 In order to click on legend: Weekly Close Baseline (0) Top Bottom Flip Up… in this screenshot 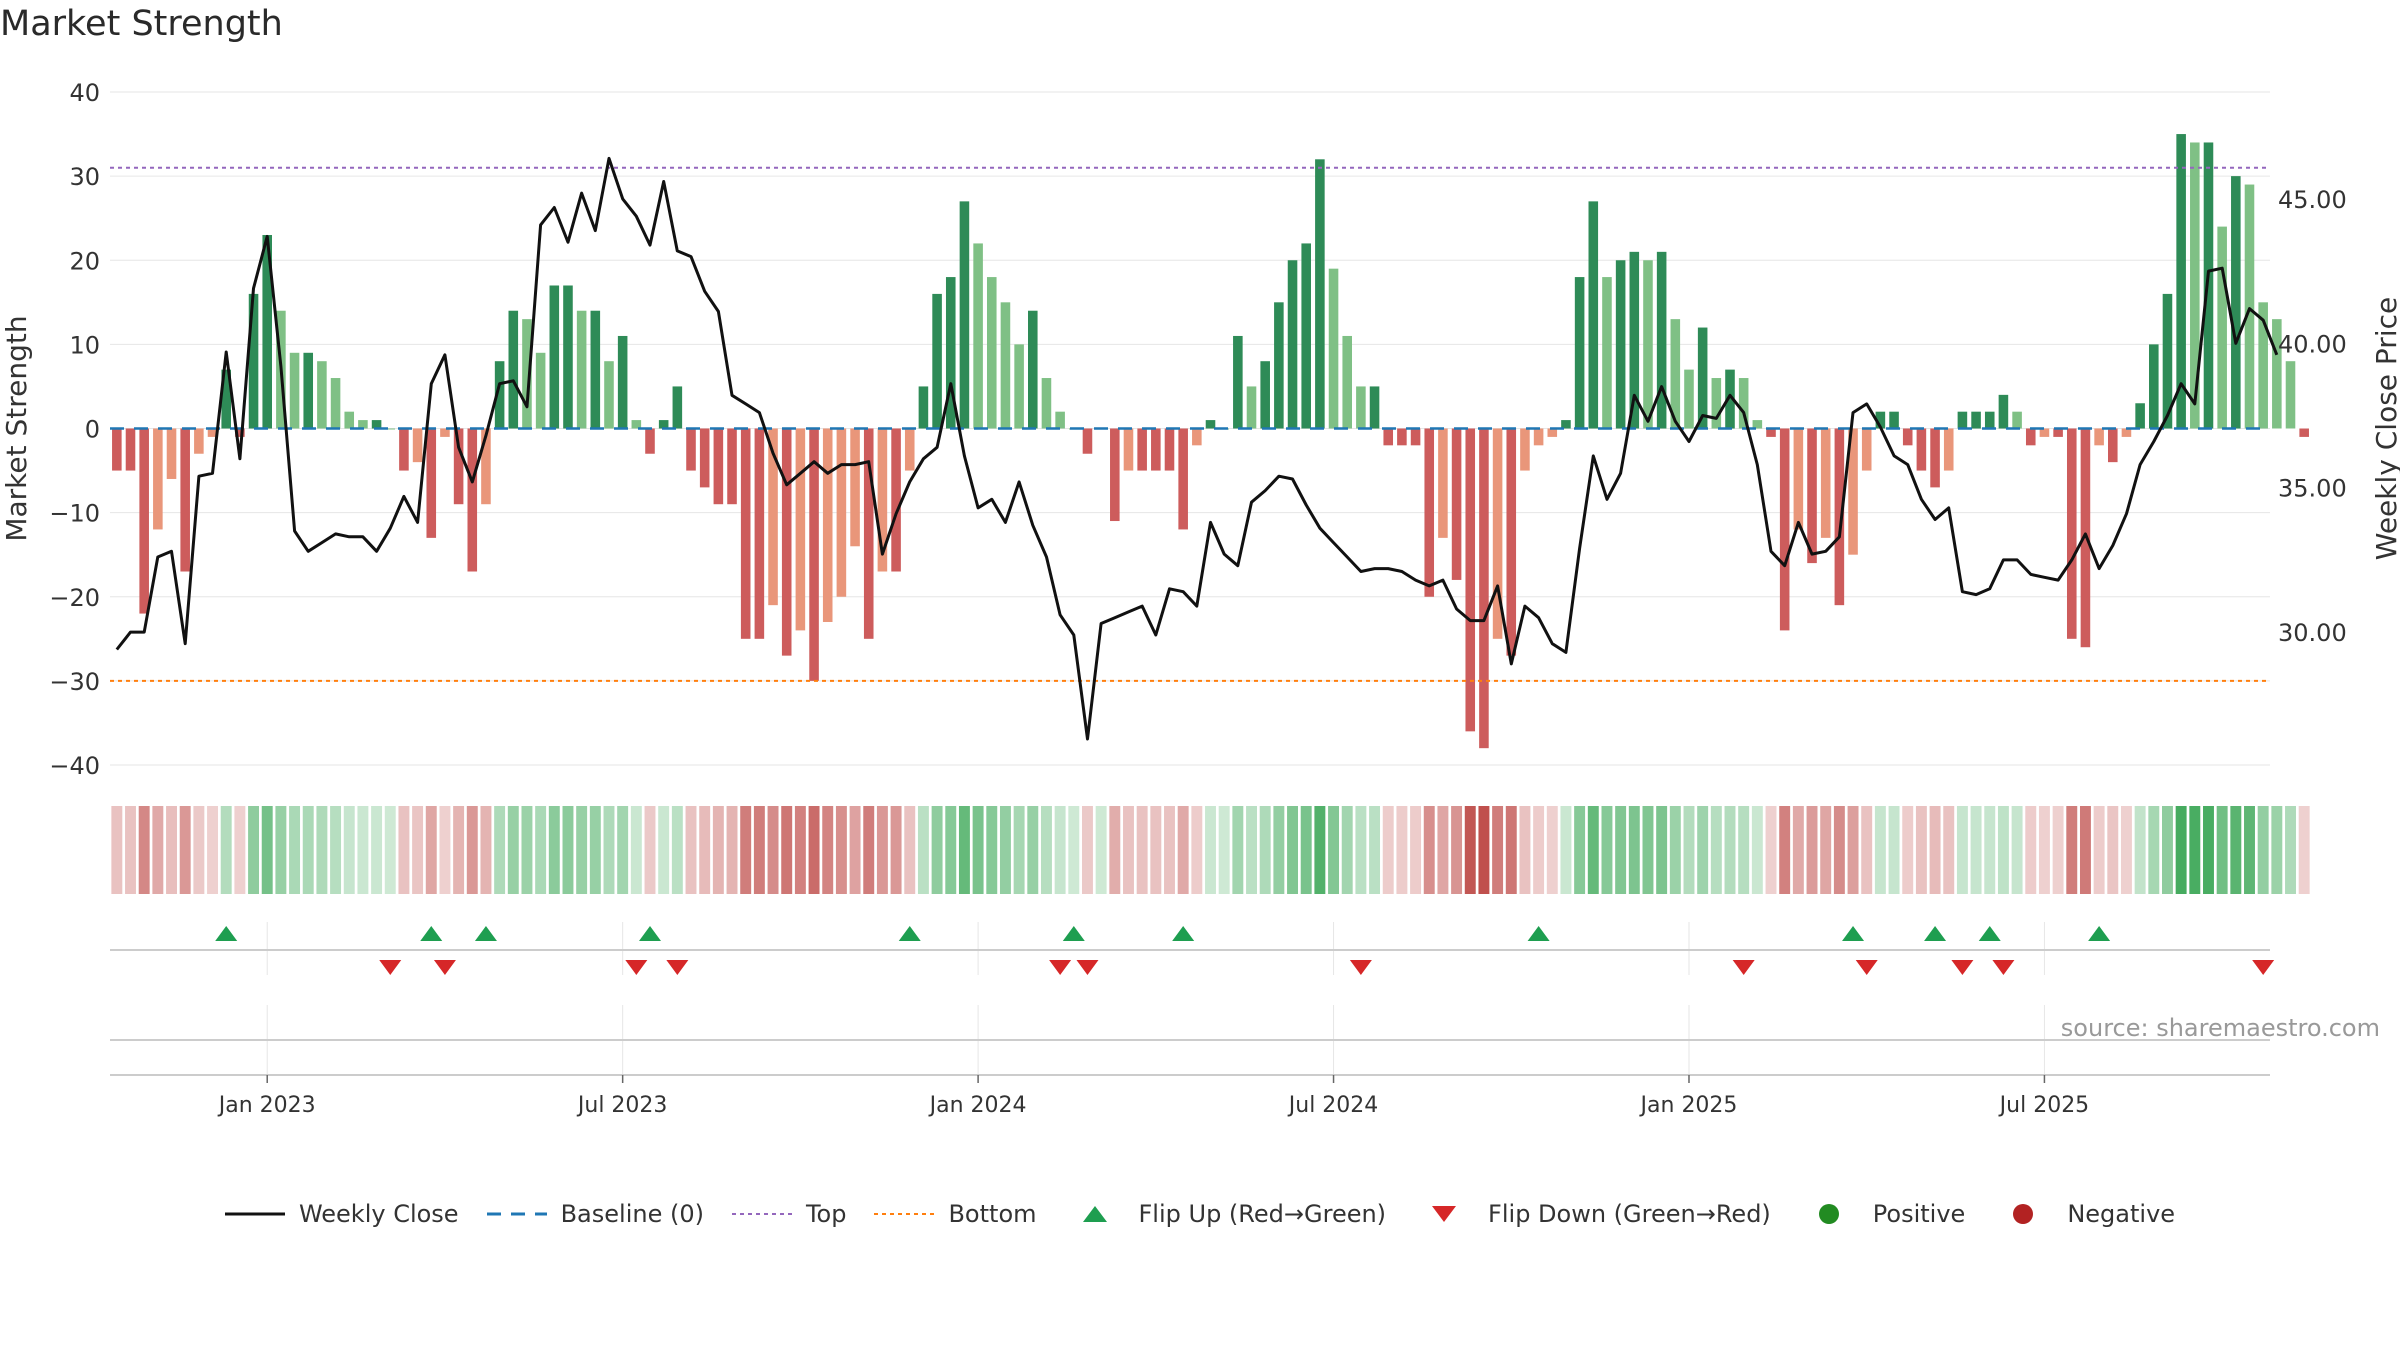, I will do `click(1200, 1214)`.